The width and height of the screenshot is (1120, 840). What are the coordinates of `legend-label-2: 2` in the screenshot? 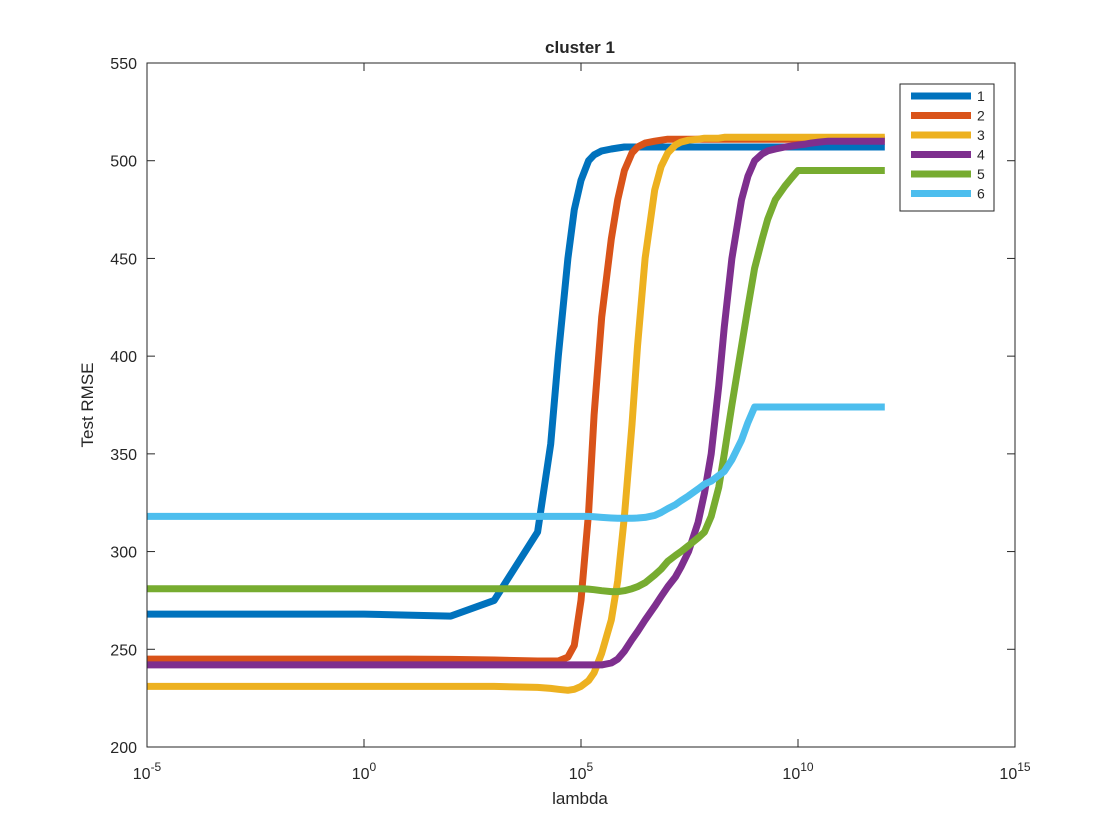 It's located at (981, 116).